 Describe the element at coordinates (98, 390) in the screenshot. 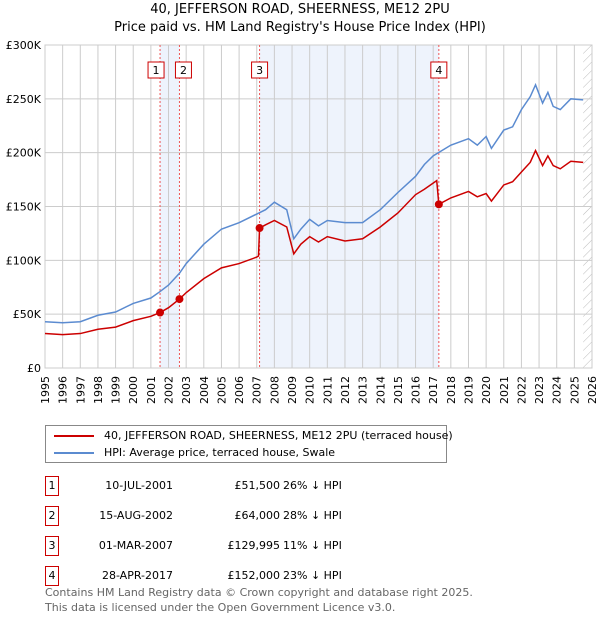

I see `x-tick-label: 1998` at that location.